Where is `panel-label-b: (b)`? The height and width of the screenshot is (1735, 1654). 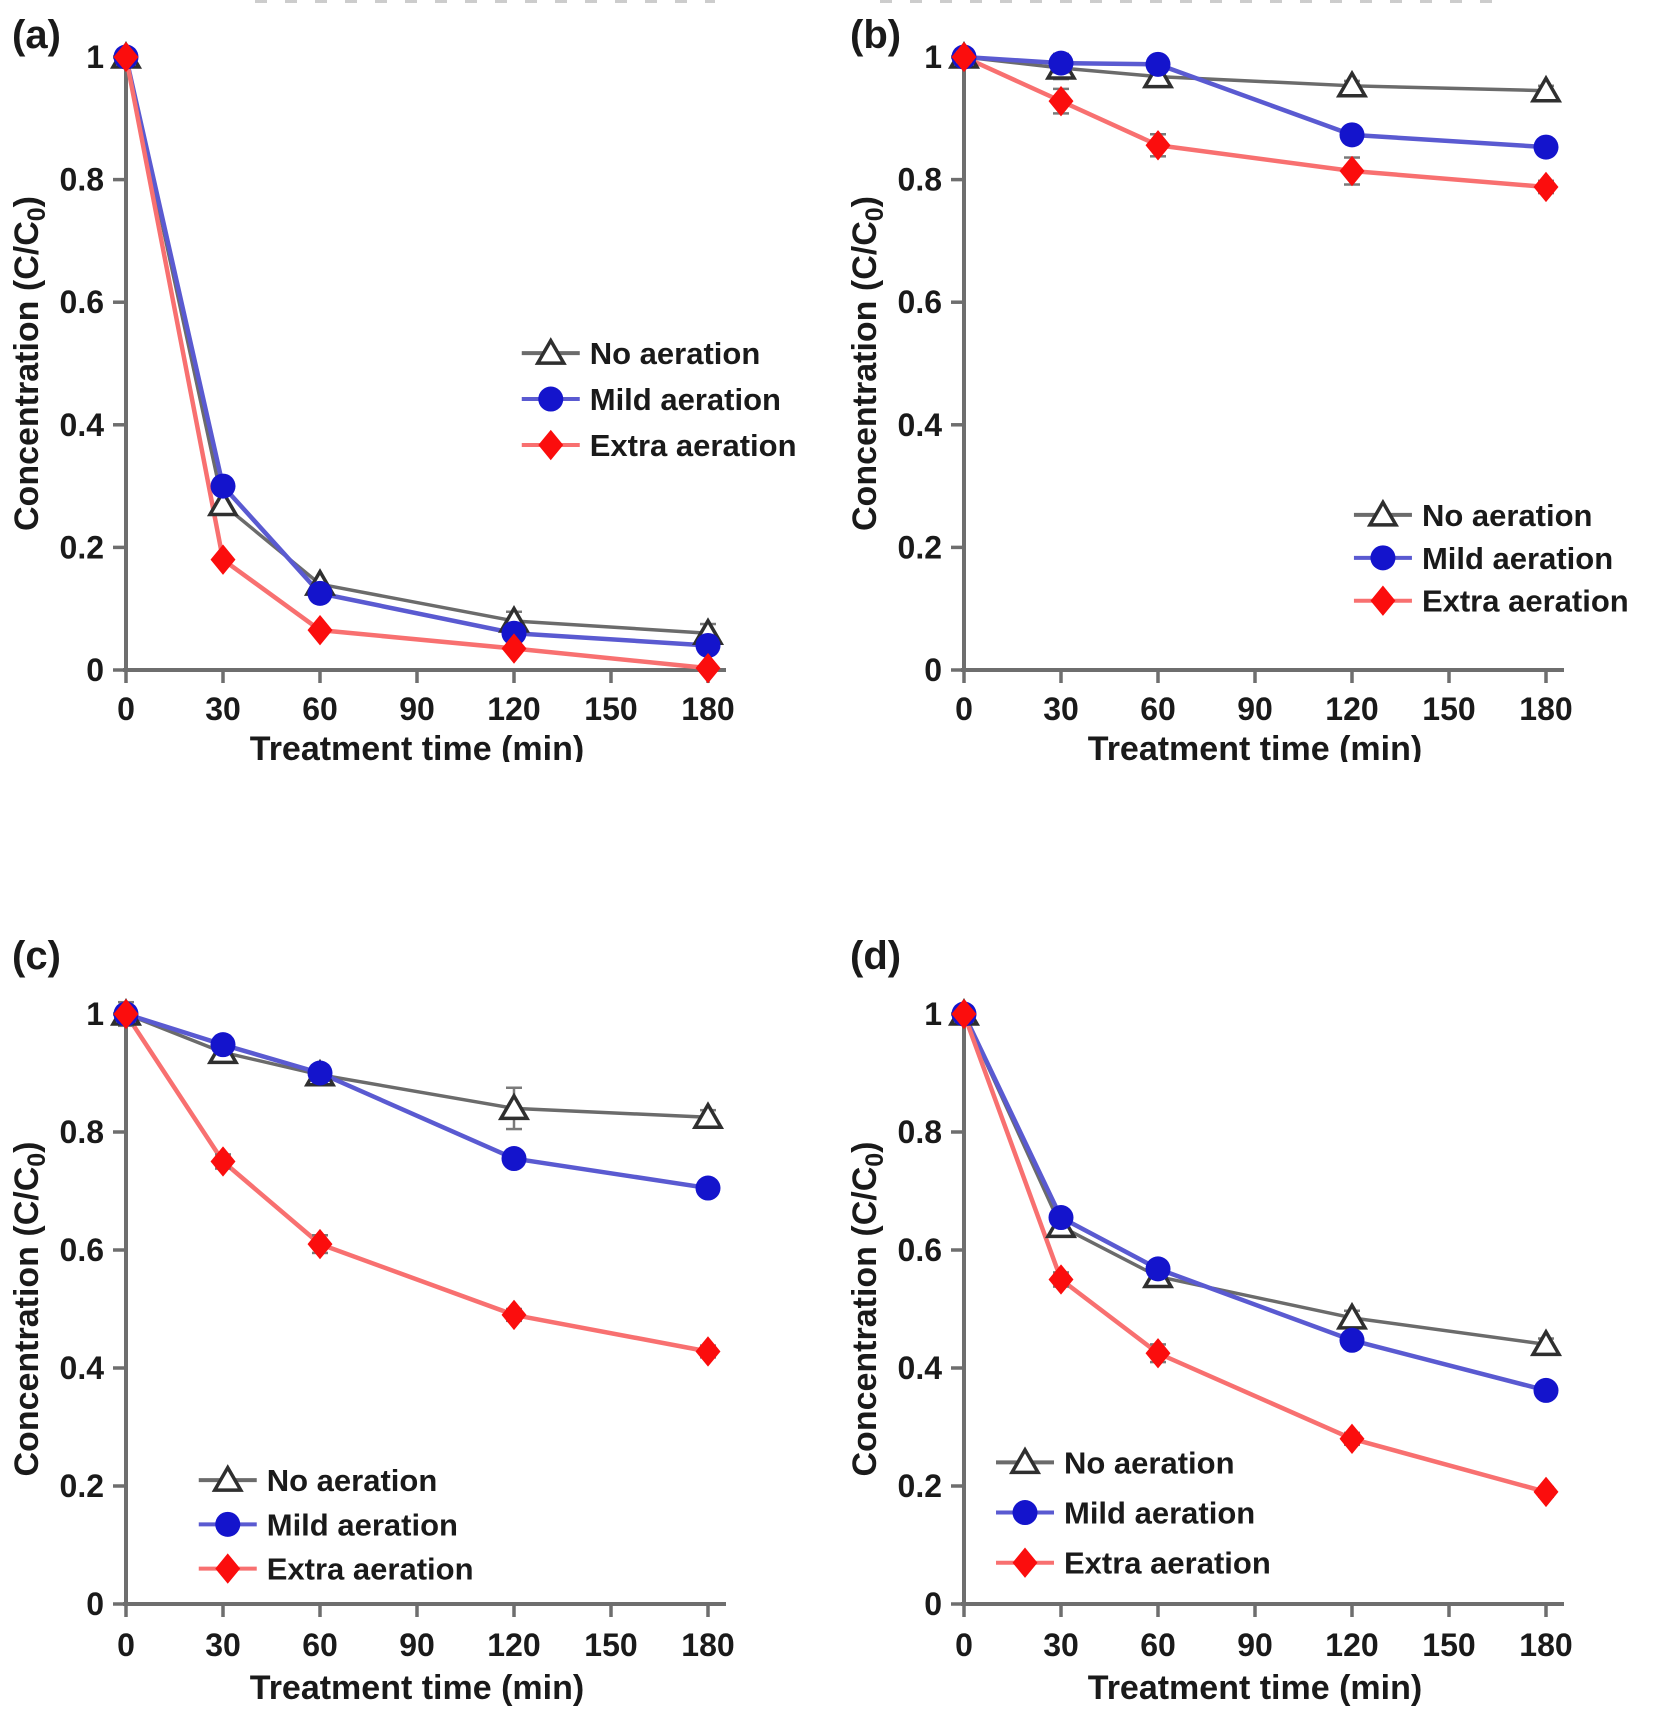 panel-label-b: (b) is located at coordinates (875, 35).